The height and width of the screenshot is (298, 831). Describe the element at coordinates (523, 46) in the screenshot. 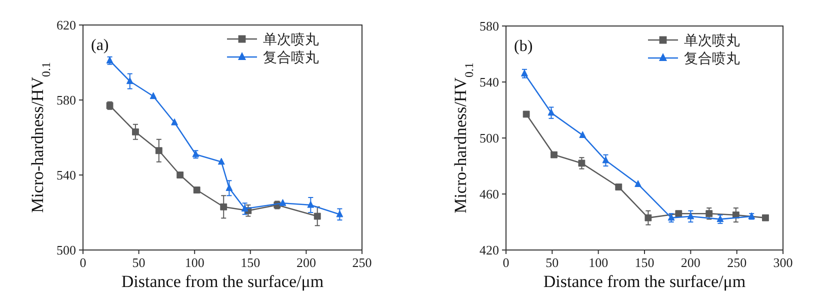

I see `annotation: (b)` at that location.